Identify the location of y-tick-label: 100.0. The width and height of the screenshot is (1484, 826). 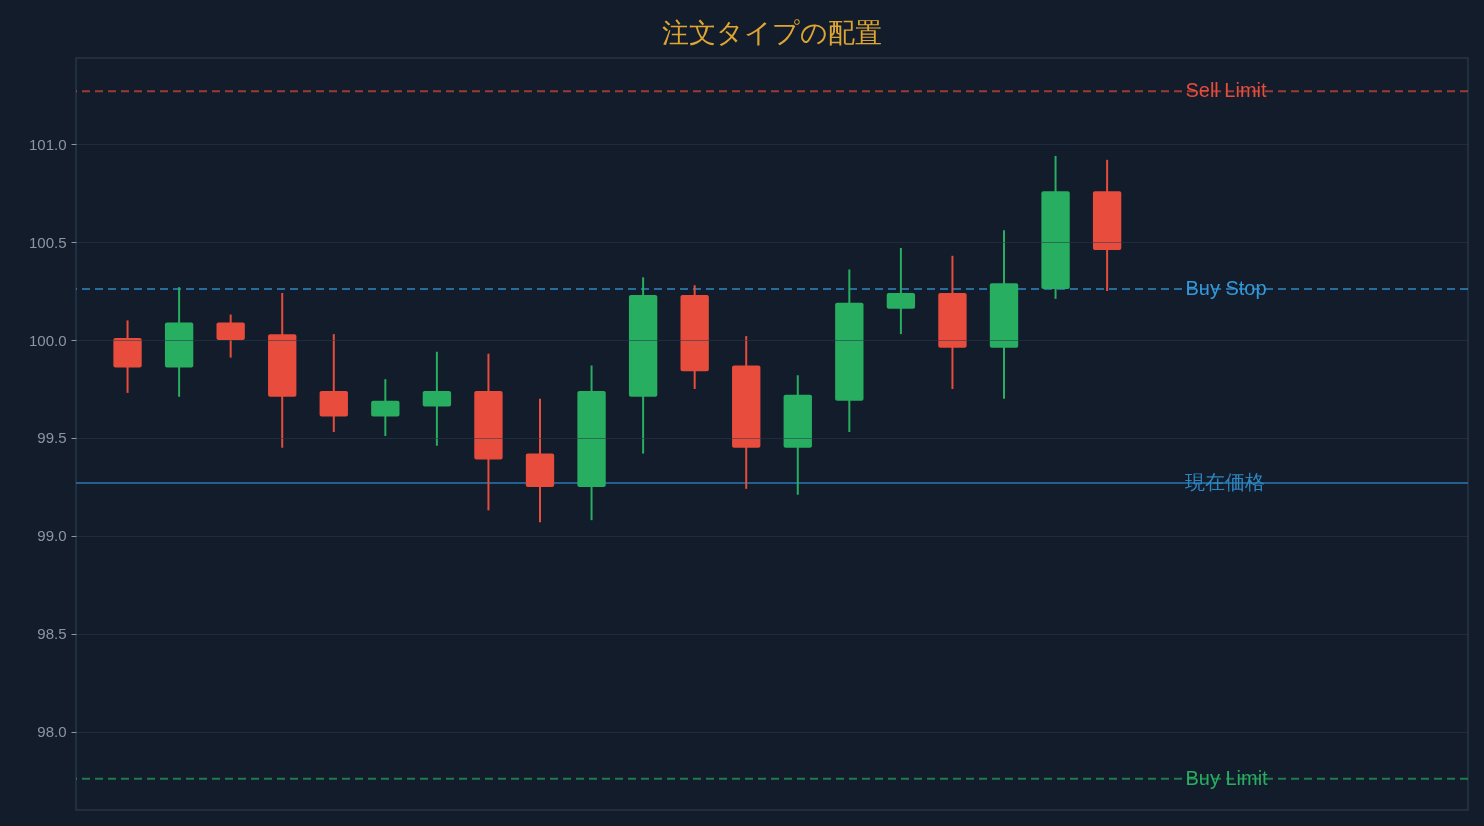
(47, 340).